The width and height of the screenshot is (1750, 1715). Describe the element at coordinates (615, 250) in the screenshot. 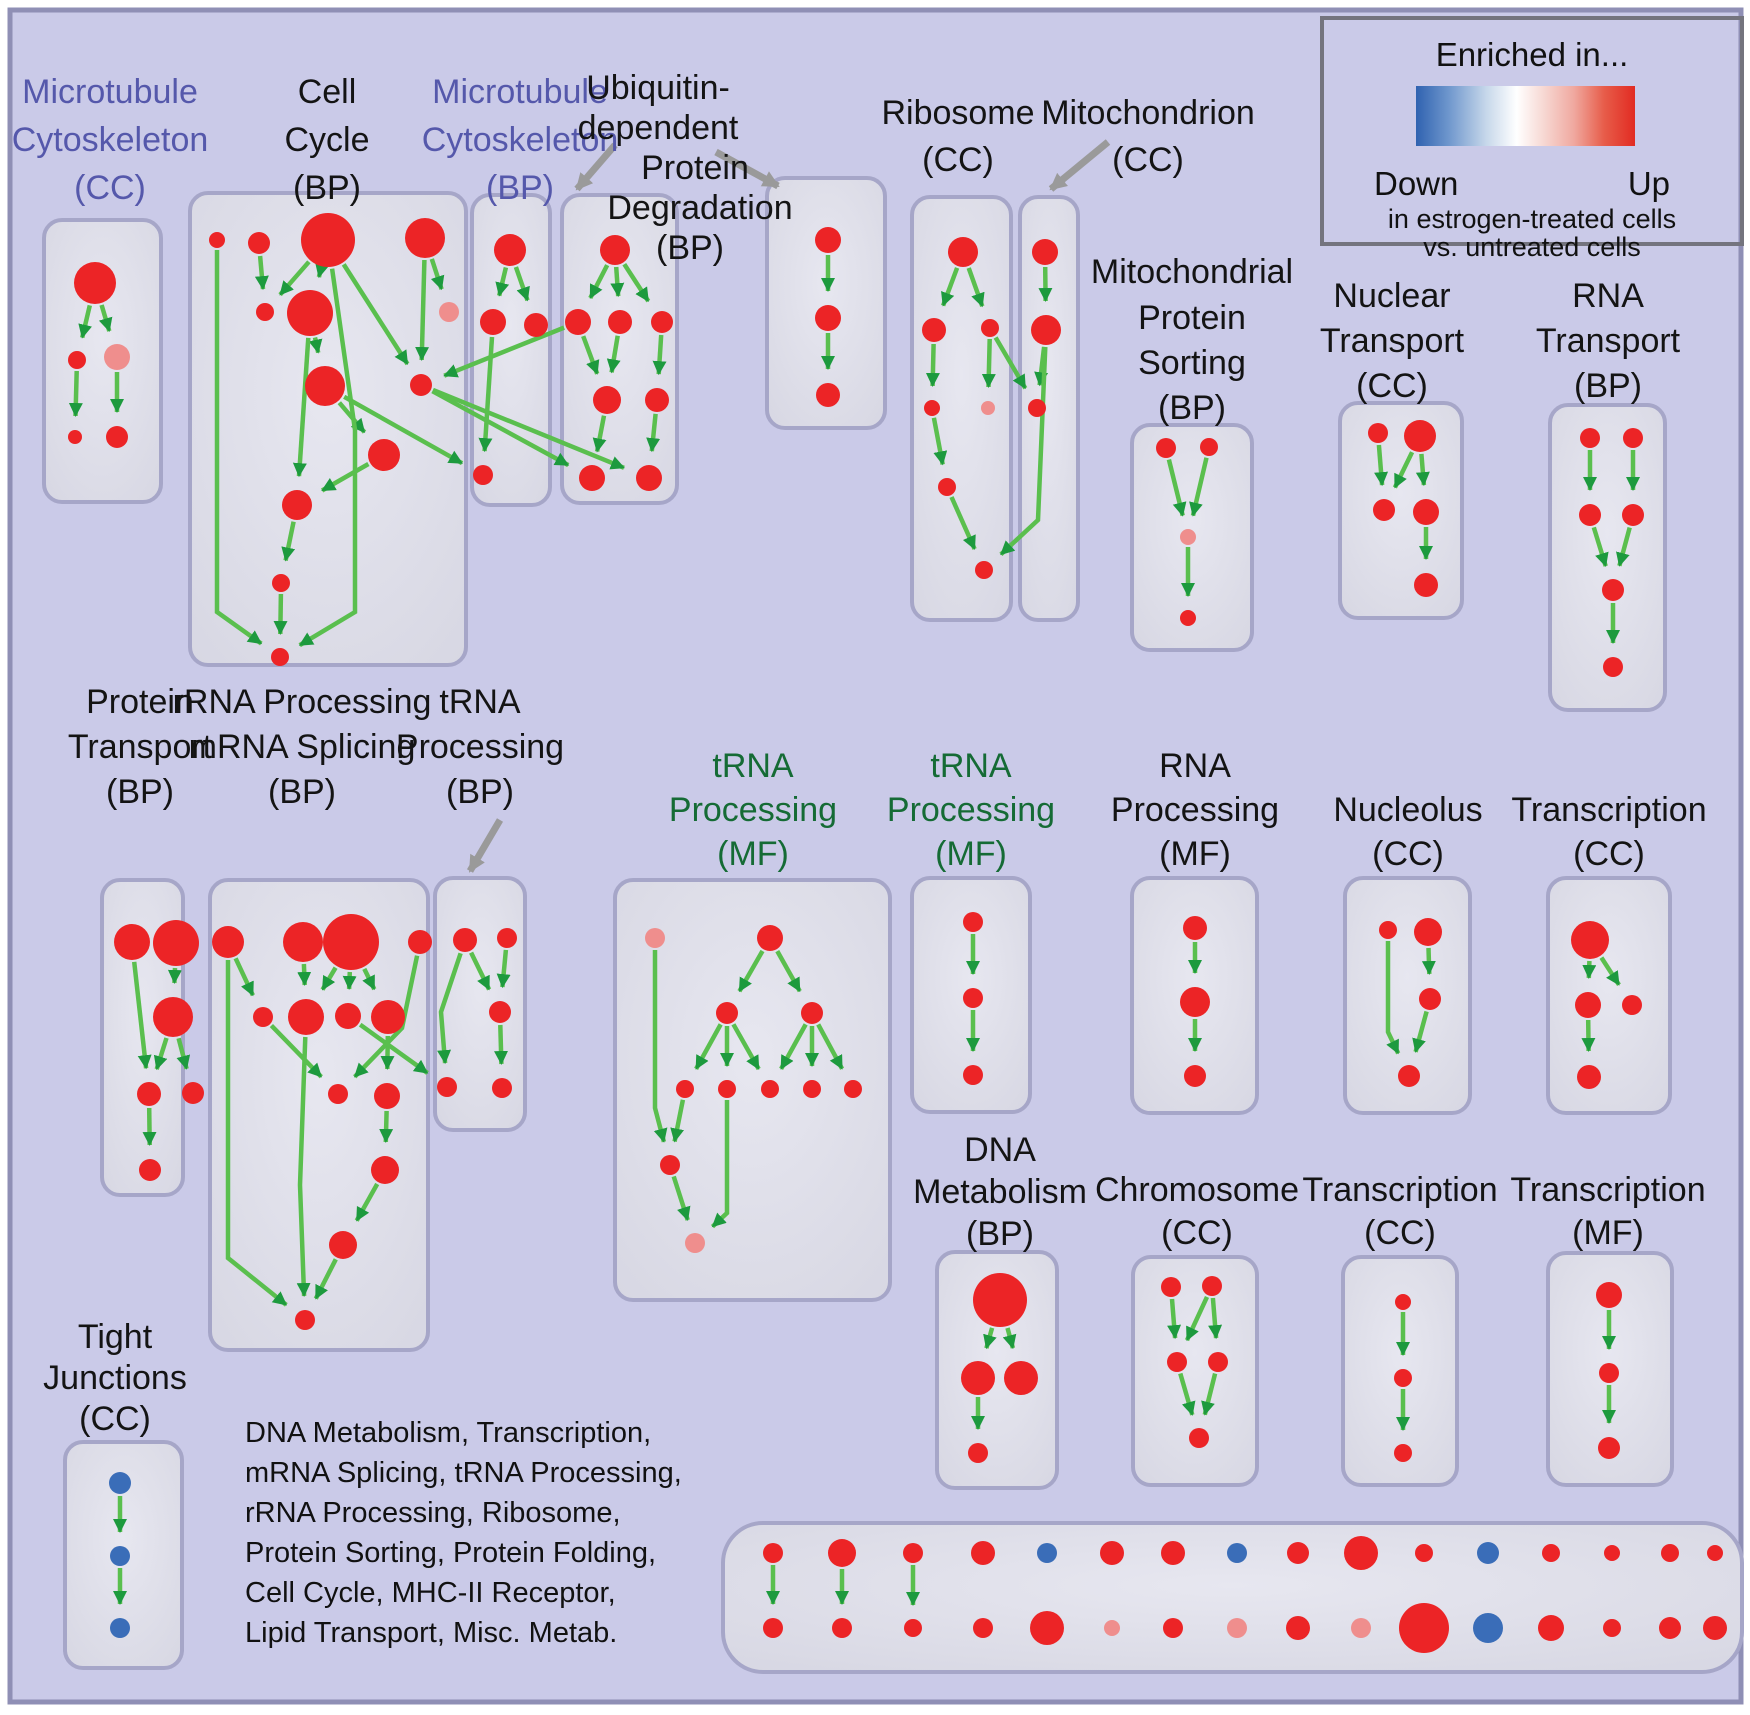

I see `node-m2t` at that location.